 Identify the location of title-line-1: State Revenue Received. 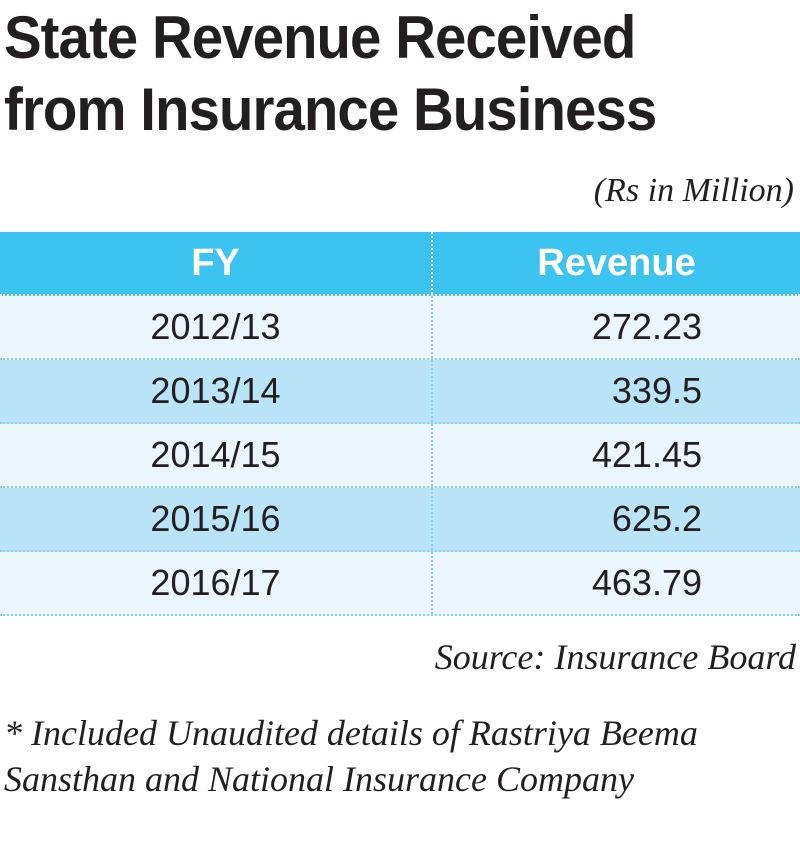
(320, 37).